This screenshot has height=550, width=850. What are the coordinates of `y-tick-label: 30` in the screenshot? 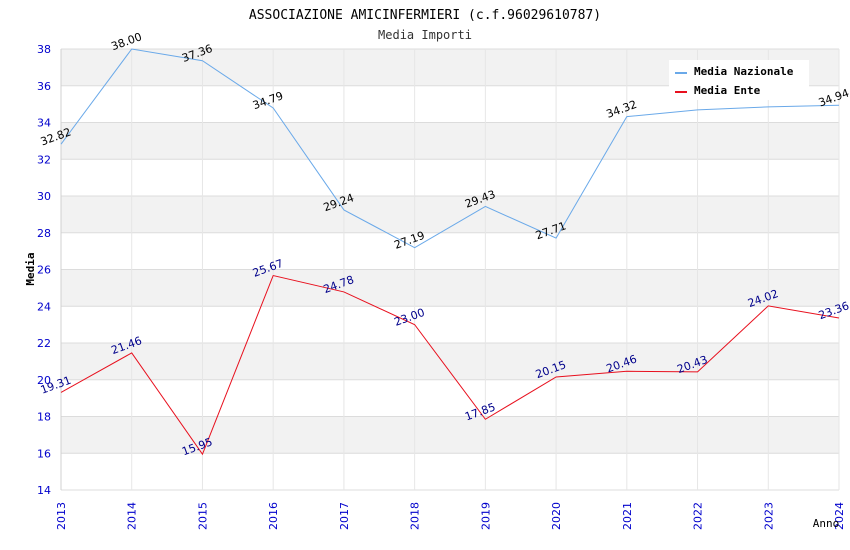 It's located at (44, 196).